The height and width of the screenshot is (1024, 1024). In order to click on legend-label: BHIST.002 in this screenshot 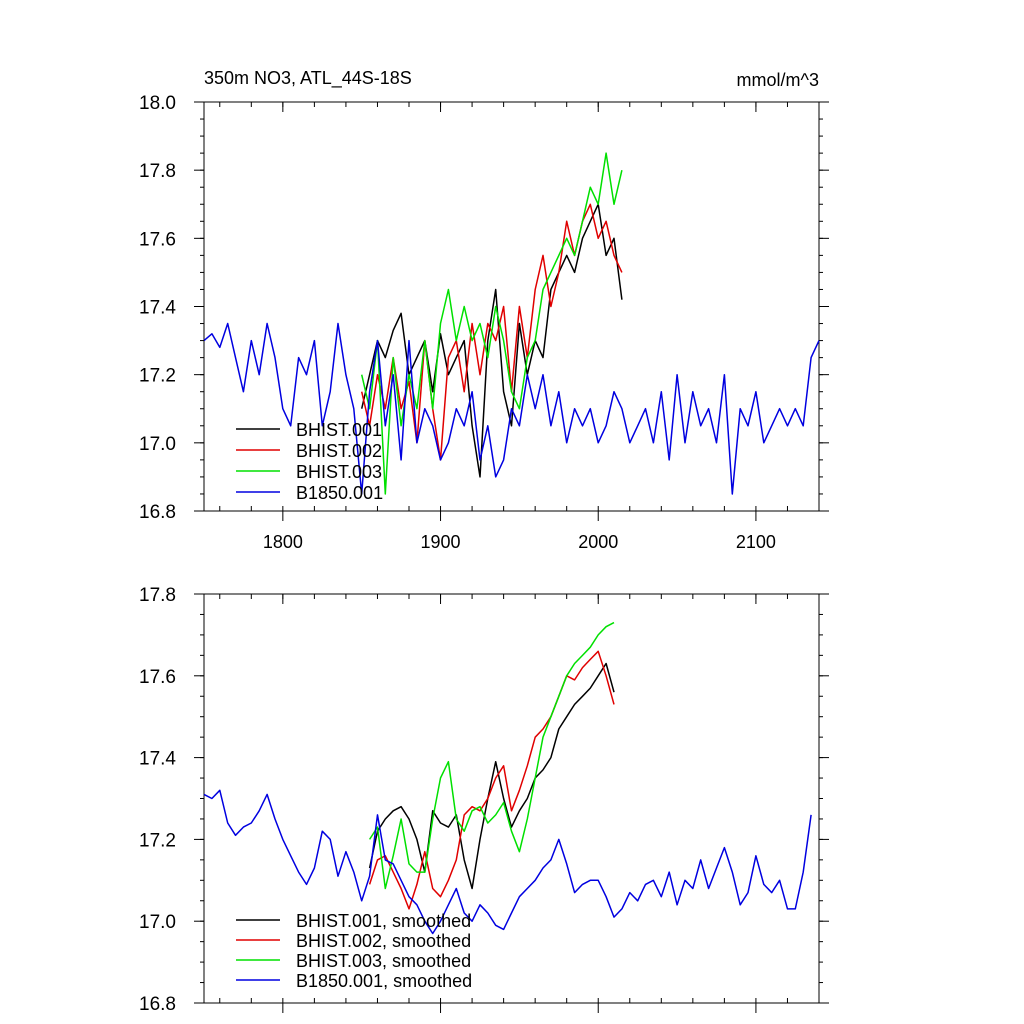, I will do `click(339, 451)`.